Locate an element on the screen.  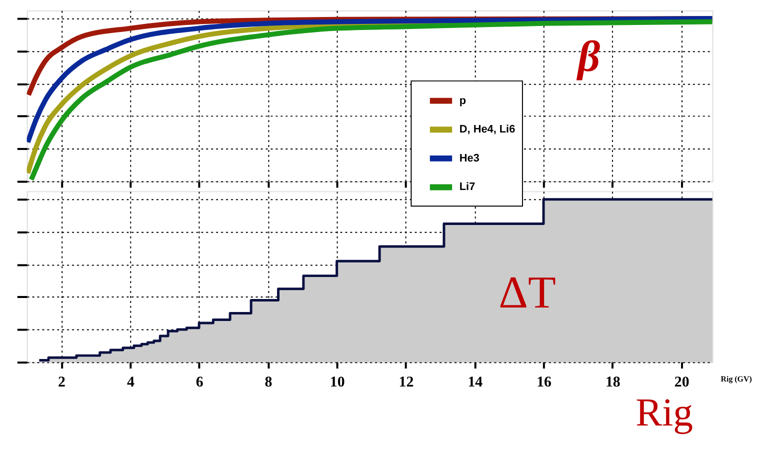
x-tick-label: 14 is located at coordinates (476, 382).